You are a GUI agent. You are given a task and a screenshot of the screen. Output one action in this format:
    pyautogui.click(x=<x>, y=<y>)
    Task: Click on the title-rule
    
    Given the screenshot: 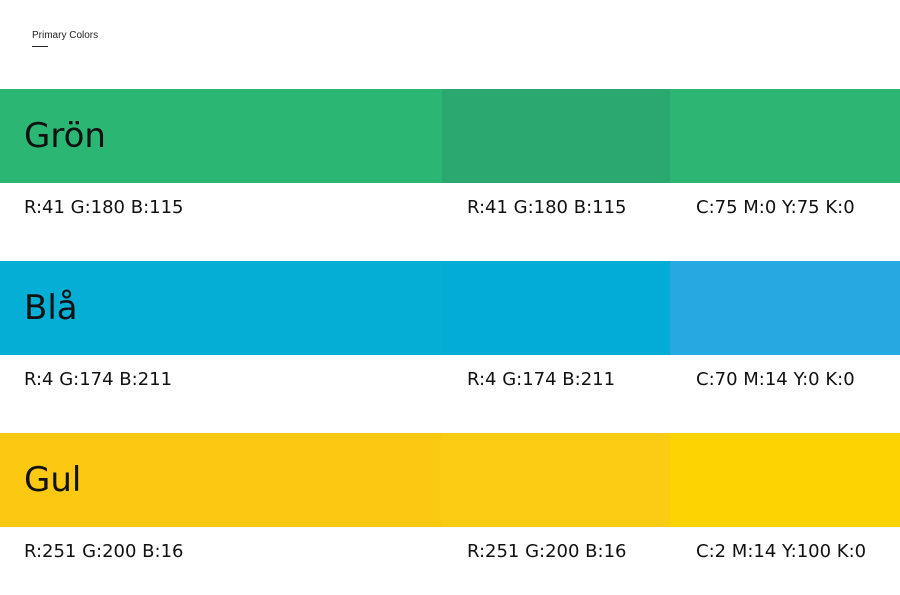 What is the action you would take?
    pyautogui.click(x=40, y=46)
    